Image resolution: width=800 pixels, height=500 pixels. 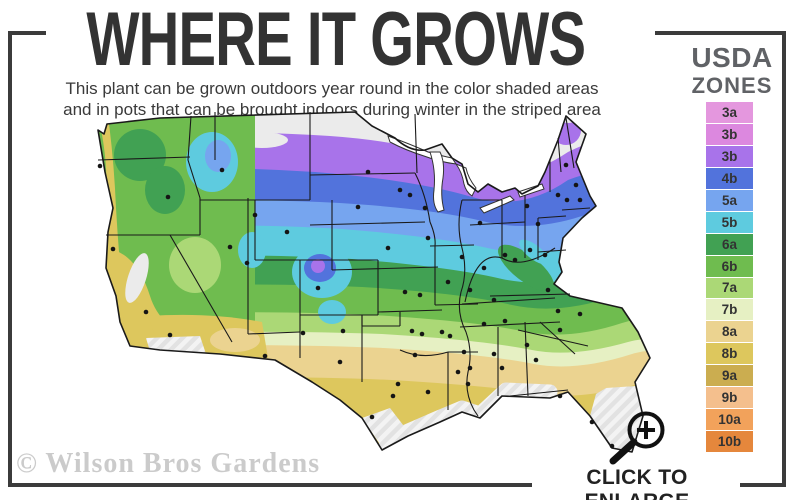 What do you see at coordinates (168, 463) in the screenshot?
I see `watermark: © Wilson Bros Gardens` at bounding box center [168, 463].